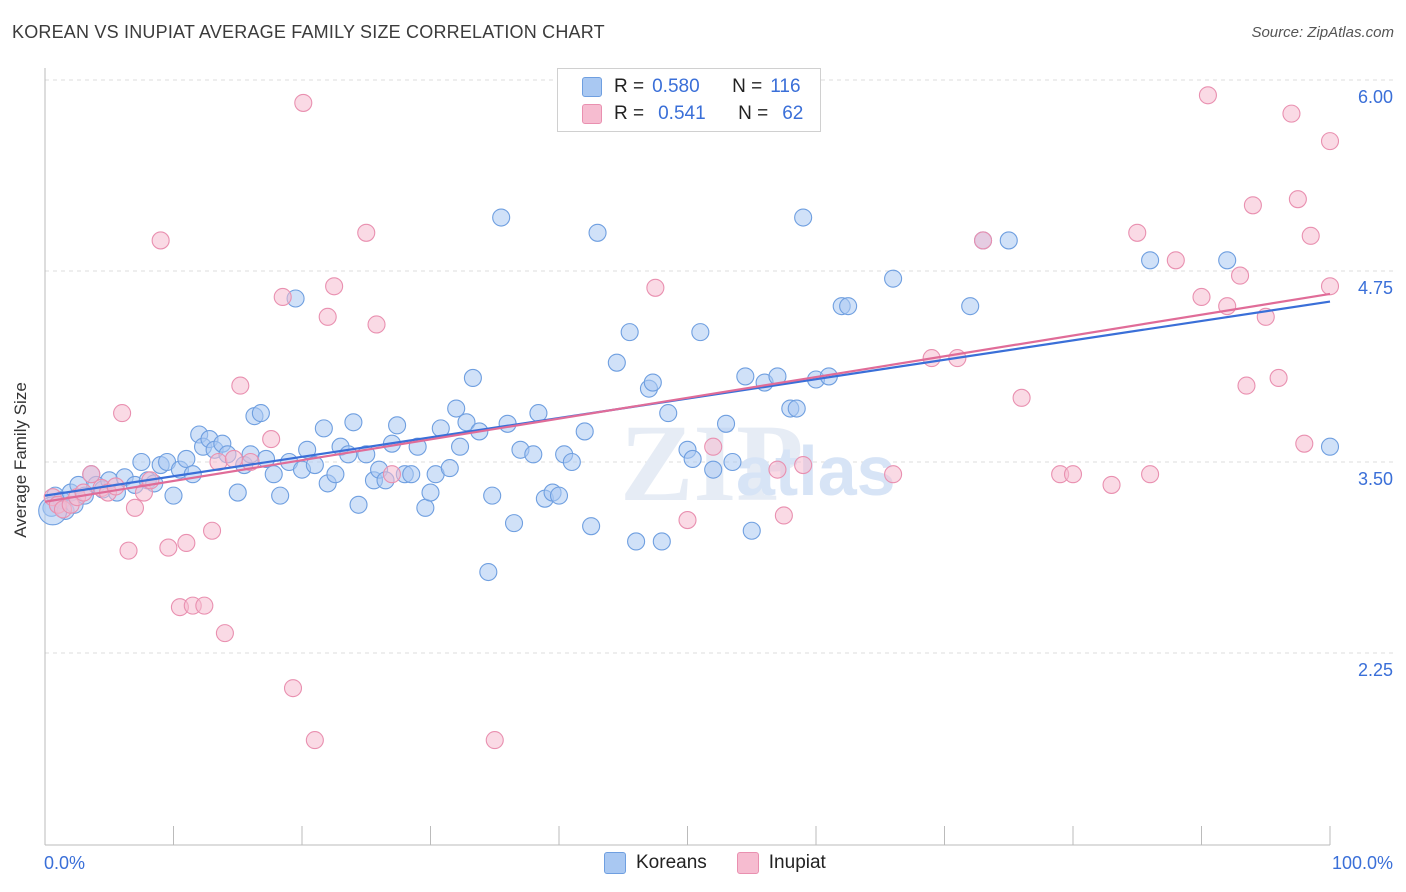 This screenshot has width=1406, height=892. I want to click on x-tick-label-min: 0.0%, so click(64, 863).